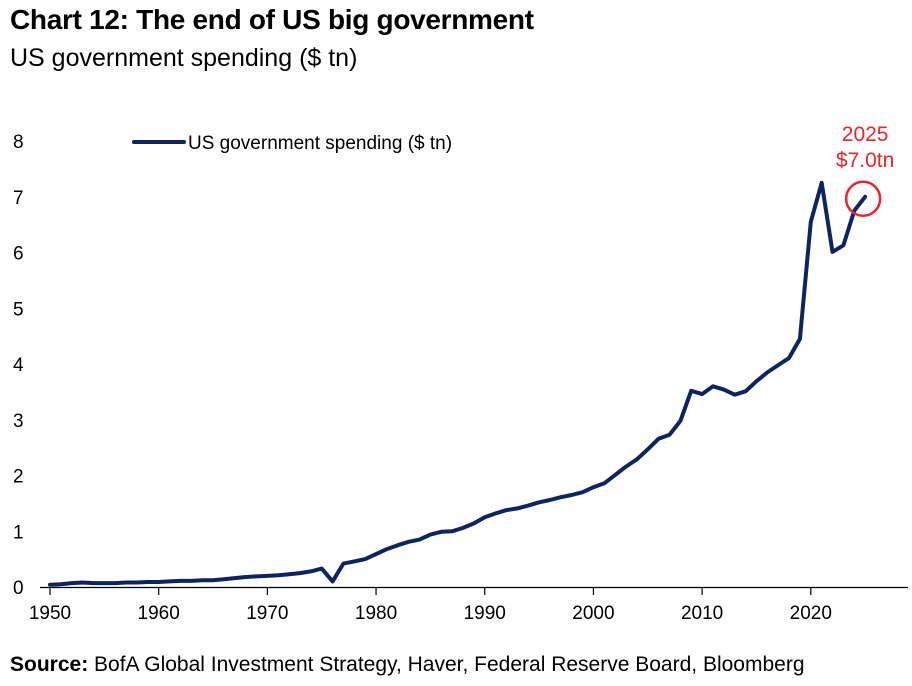 The image size is (912, 686). Describe the element at coordinates (702, 613) in the screenshot. I see `x-tick-label: 2010` at that location.